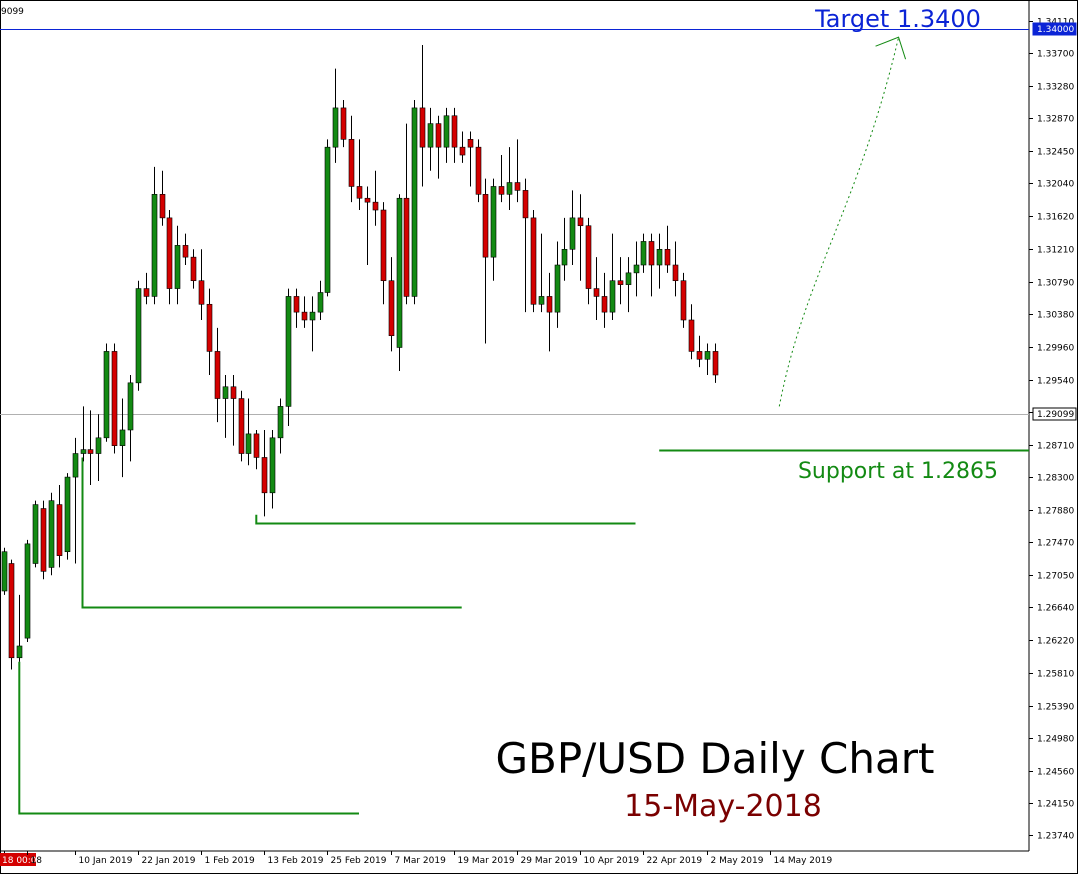 This screenshot has width=1078, height=874. What do you see at coordinates (1055, 773) in the screenshot?
I see `y-tick-label: 1.24560` at bounding box center [1055, 773].